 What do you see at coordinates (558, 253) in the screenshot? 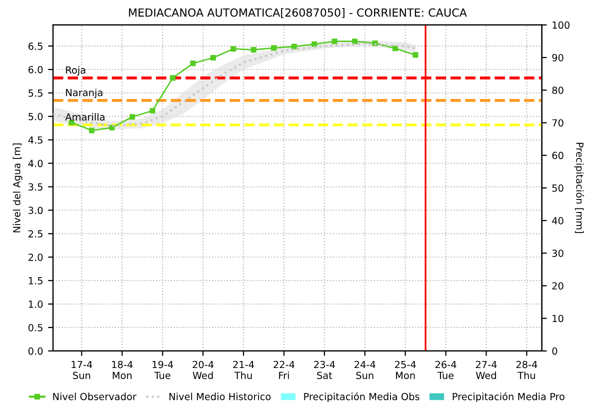
I see `y2-tick-label: 30` at bounding box center [558, 253].